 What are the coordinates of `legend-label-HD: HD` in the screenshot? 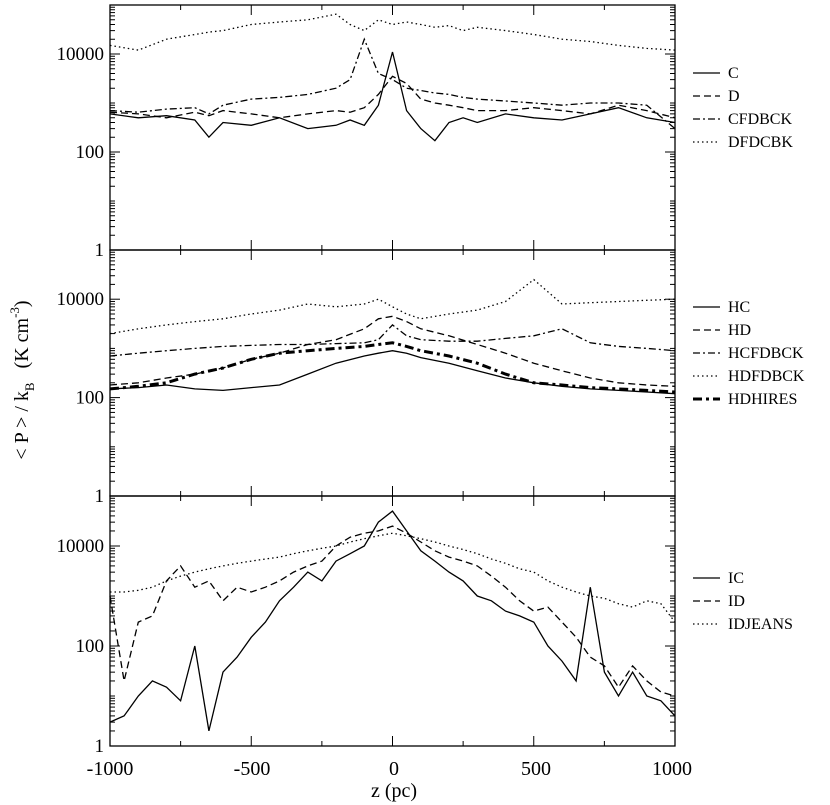 It's located at (739, 330).